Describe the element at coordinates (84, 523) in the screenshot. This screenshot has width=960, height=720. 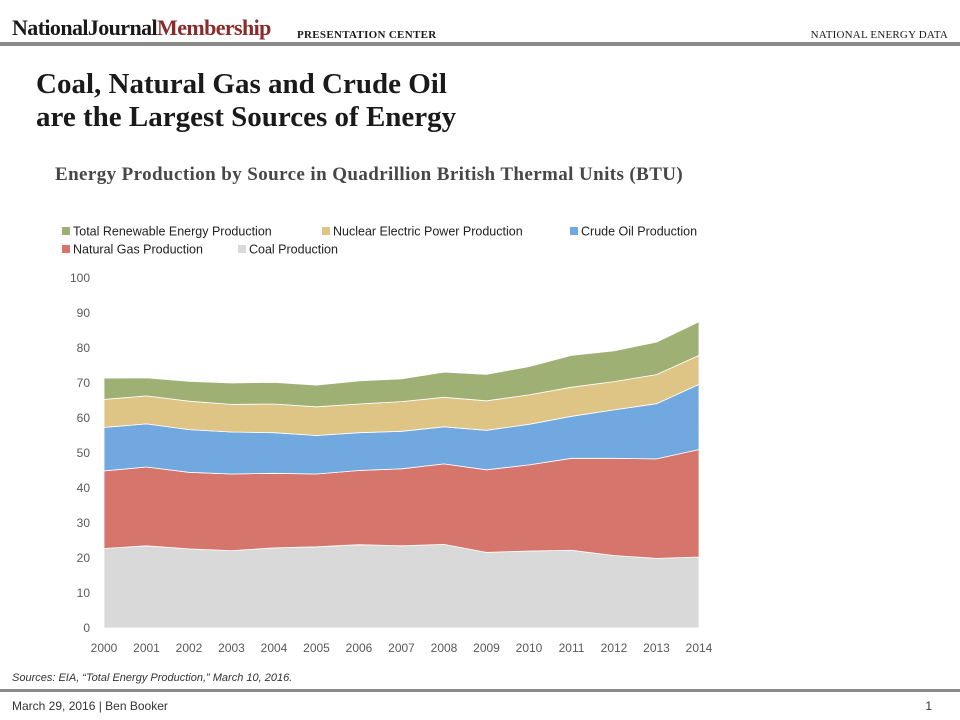
I see `y-tick-label: 30` at that location.